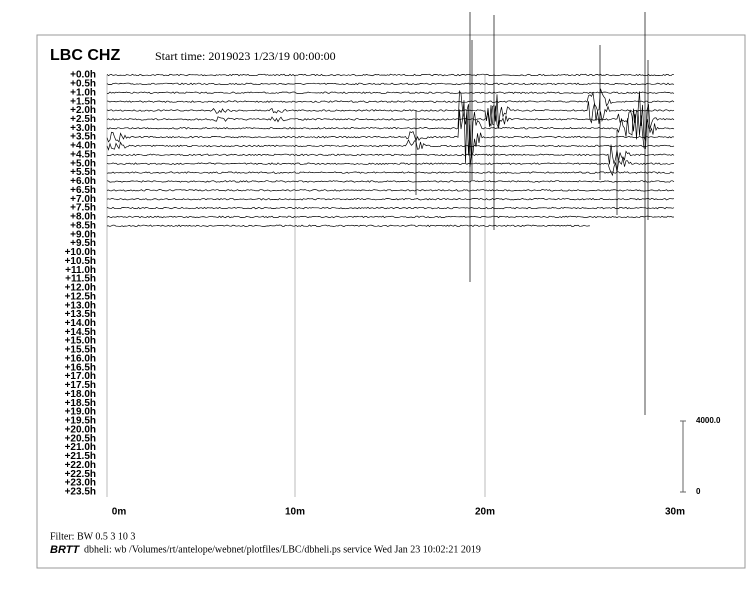 Image resolution: width=750 pixels, height=600 pixels. What do you see at coordinates (708, 420) in the screenshot?
I see `scale-top: 4000.0` at bounding box center [708, 420].